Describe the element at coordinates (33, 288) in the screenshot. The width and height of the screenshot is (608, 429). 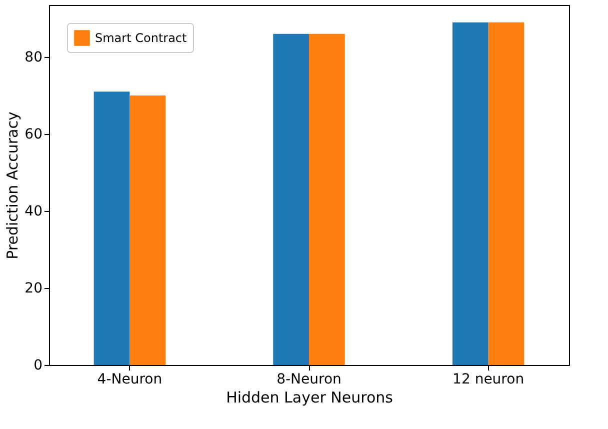
I see `y-tick-label: 20` at that location.